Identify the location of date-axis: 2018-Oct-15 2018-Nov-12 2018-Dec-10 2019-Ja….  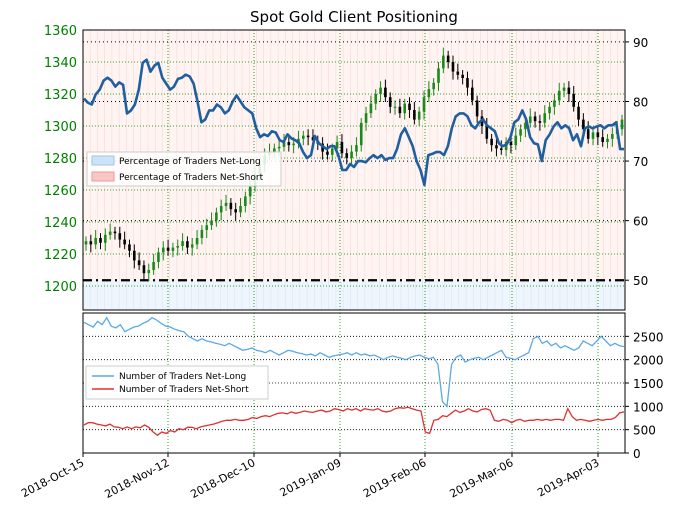
(310, 477).